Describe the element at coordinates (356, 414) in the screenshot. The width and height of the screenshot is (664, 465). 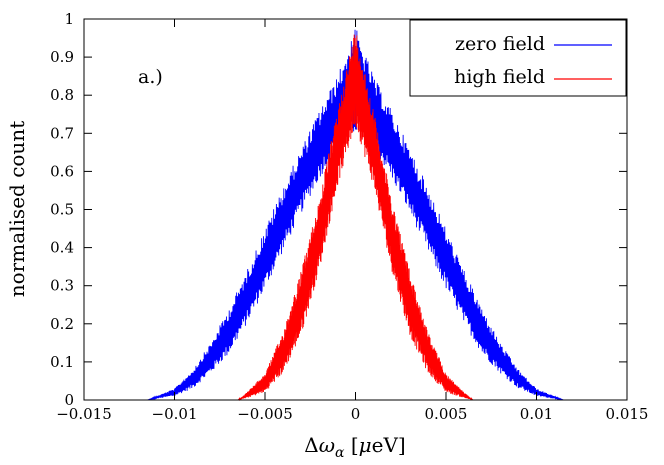
I see `x-tick-label: 0` at that location.